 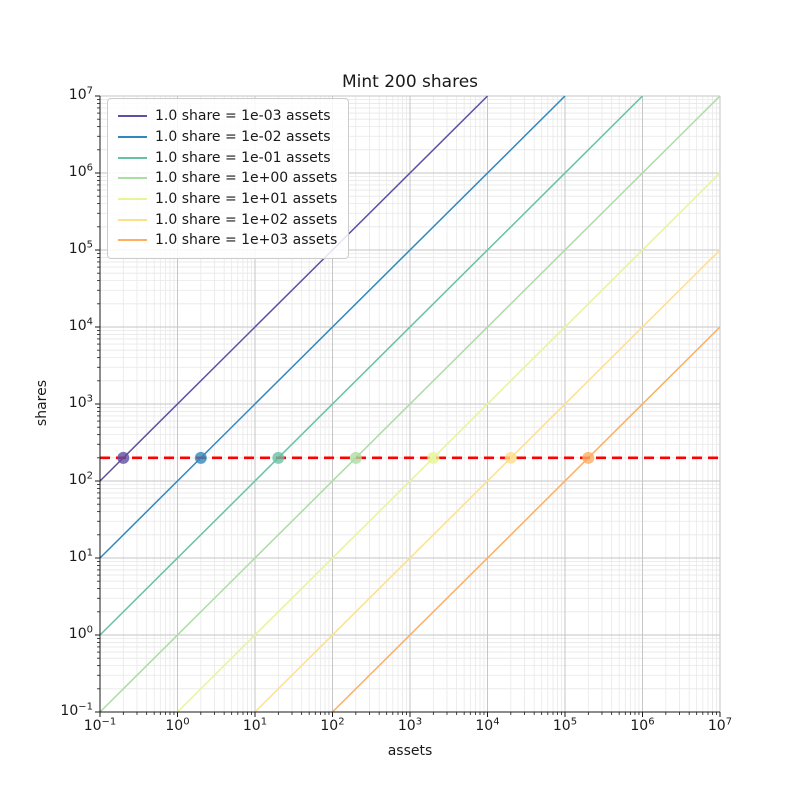 I want to click on y-tick-label: 10⁴, so click(x=80, y=325).